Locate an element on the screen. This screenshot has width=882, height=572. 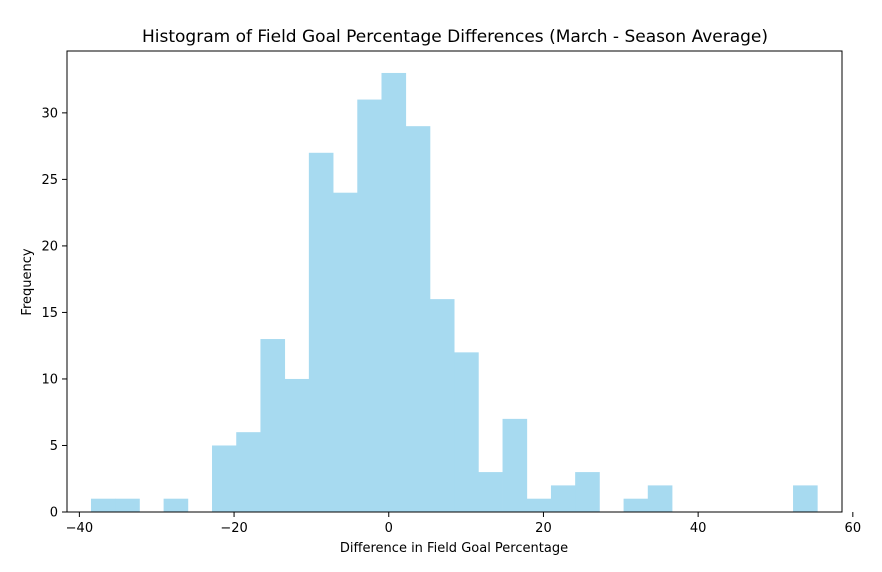
y-tick-label: 25 is located at coordinates (49, 180).